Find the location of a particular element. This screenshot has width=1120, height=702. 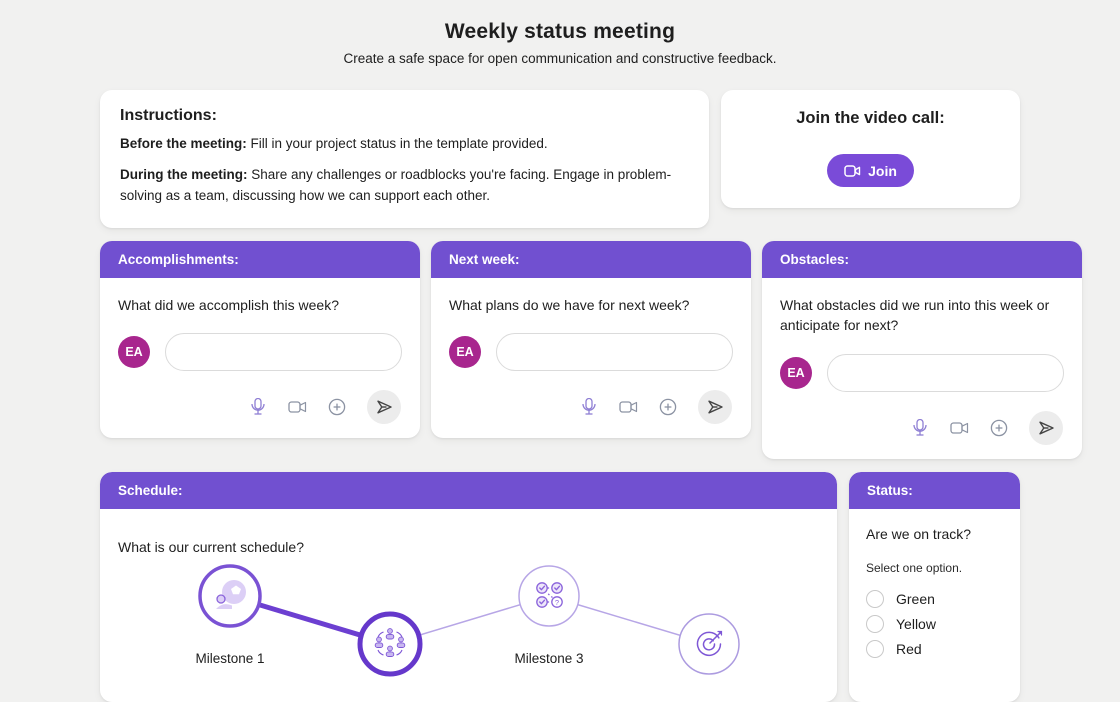

radio-red is located at coordinates (875, 648).